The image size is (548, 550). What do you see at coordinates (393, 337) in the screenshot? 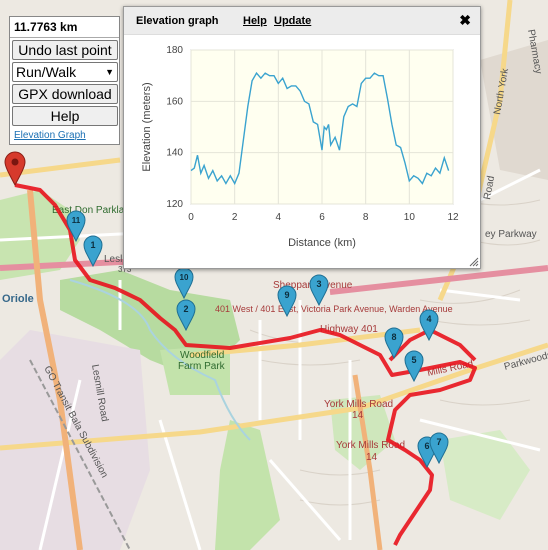
I see `route-marker-label: 8` at bounding box center [393, 337].